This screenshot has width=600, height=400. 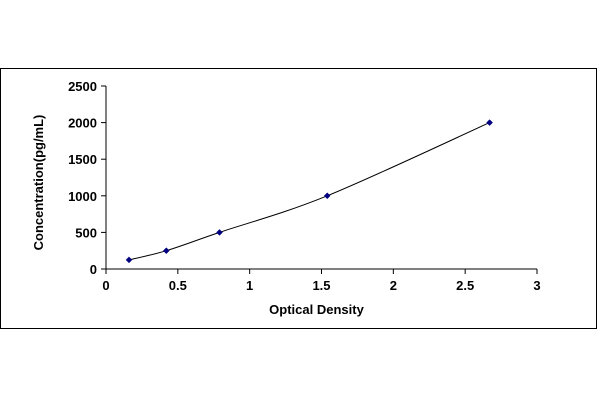 I want to click on x-tick-label: 2, so click(x=393, y=285).